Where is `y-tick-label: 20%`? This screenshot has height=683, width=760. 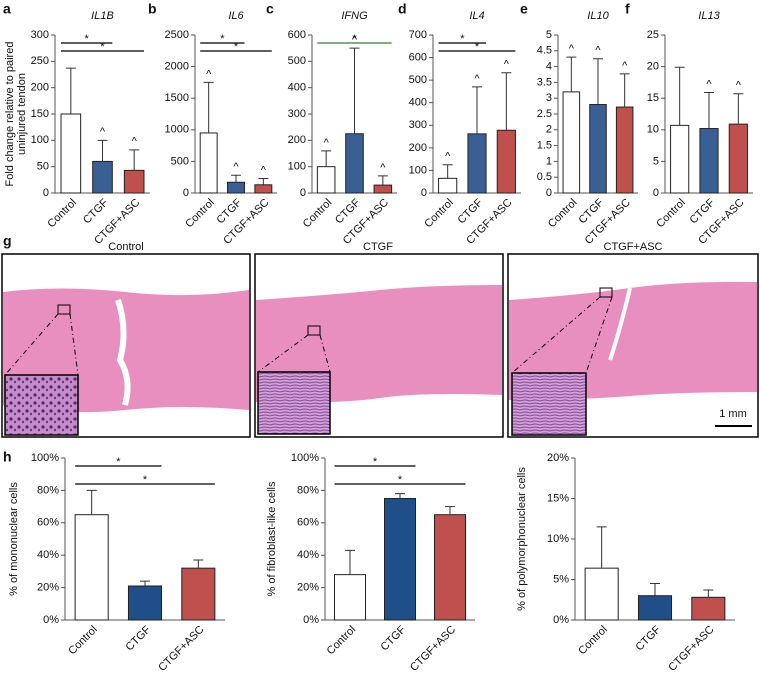
y-tick-label: 20% is located at coordinates (308, 588).